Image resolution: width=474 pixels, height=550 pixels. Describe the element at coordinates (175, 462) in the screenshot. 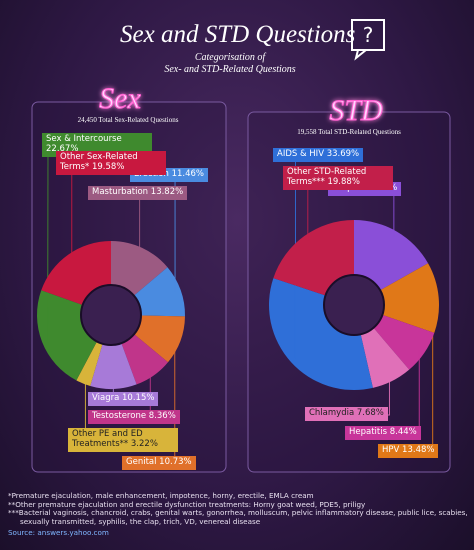

I see `value-label: 10.73%` at that location.